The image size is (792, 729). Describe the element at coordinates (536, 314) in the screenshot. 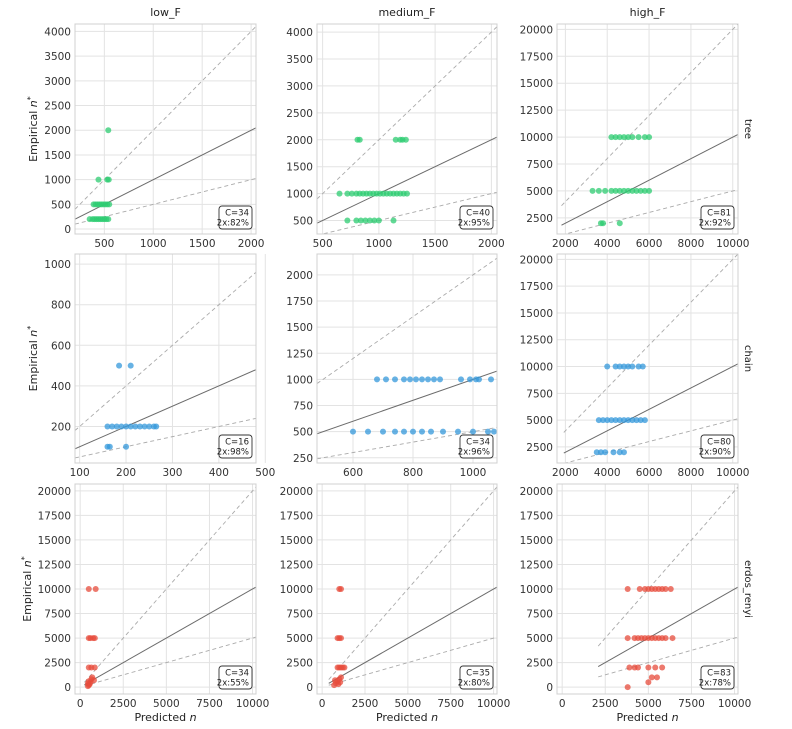

I see `y-tick-label: 15000` at that location.